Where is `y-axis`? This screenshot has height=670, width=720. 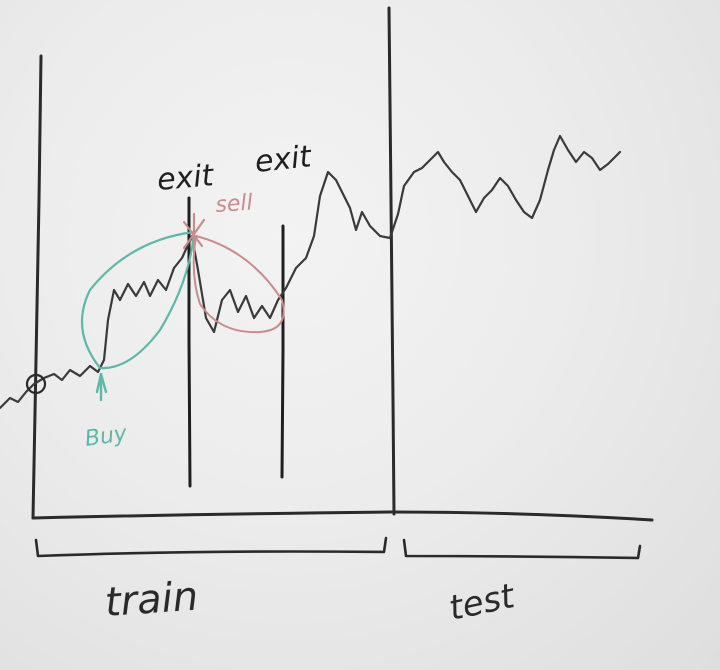 y-axis is located at coordinates (37, 287).